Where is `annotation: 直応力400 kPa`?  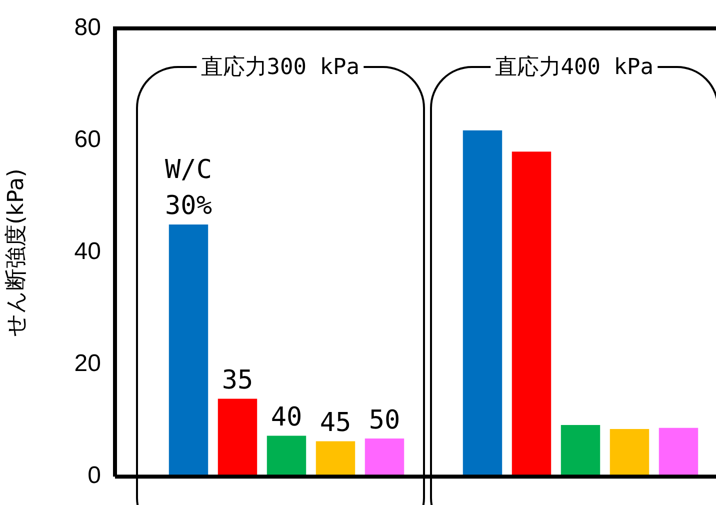
annotation: 直応力400 kPa is located at coordinates (574, 67).